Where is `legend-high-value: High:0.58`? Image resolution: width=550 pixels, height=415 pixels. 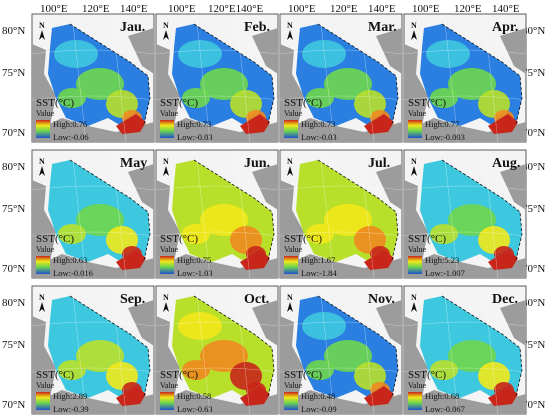
legend-high-value: High:0.58 is located at coordinates (194, 396).